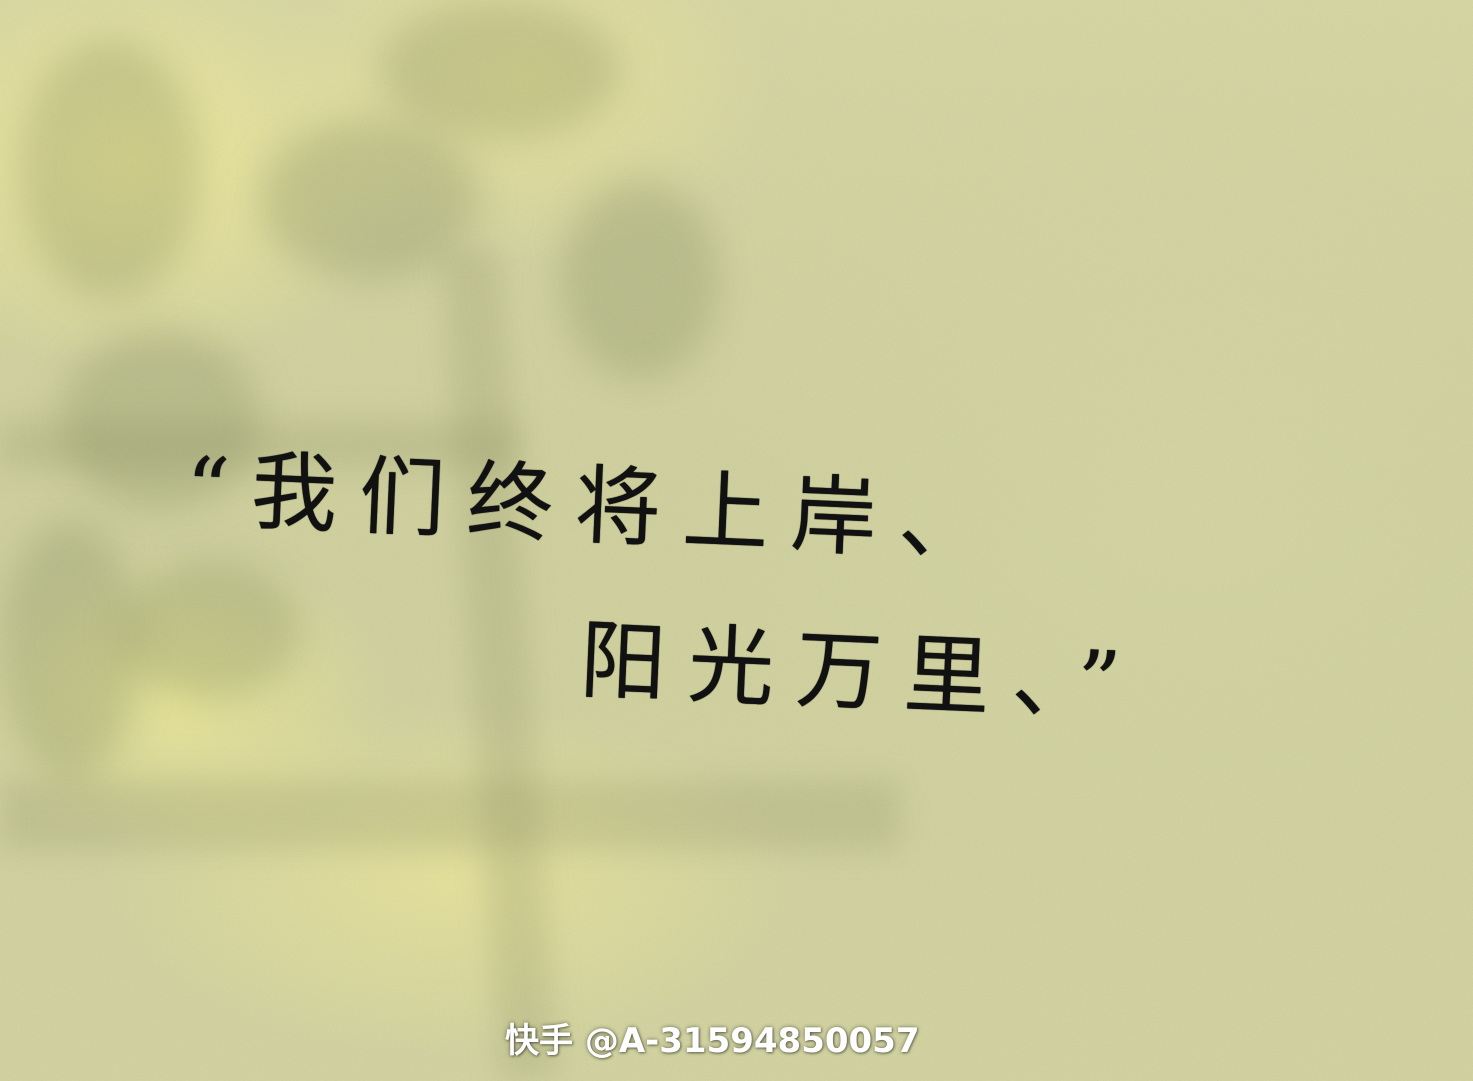 This screenshot has height=1081, width=1473. What do you see at coordinates (712, 1041) in the screenshot?
I see `watermark: 快手 @A-31594850057` at bounding box center [712, 1041].